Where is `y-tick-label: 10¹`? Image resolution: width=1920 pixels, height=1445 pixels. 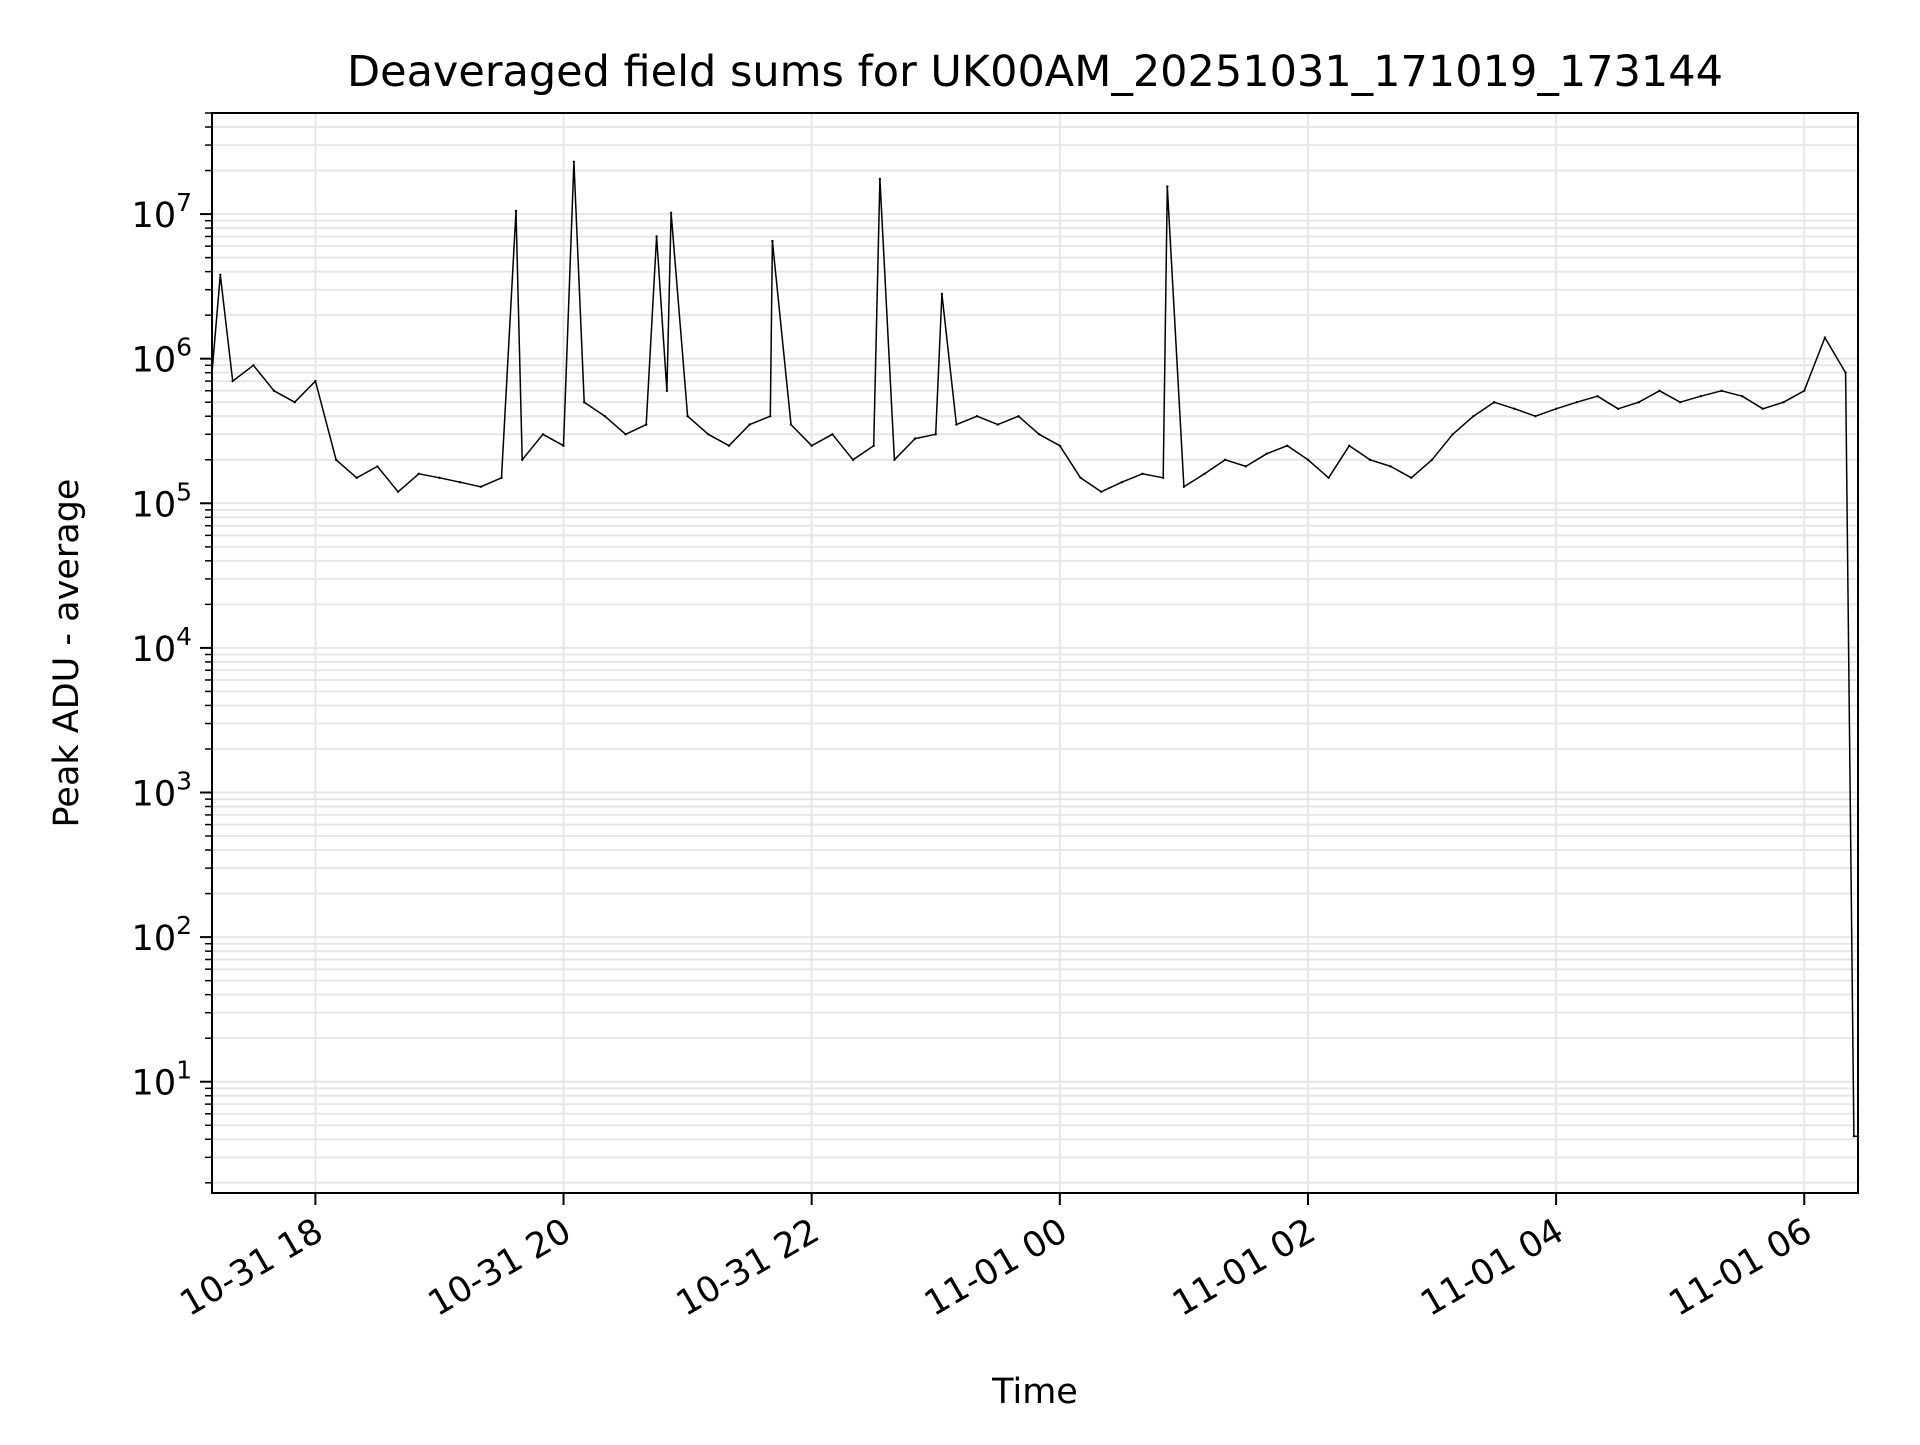 y-tick-label: 10¹ is located at coordinates (162, 1080).